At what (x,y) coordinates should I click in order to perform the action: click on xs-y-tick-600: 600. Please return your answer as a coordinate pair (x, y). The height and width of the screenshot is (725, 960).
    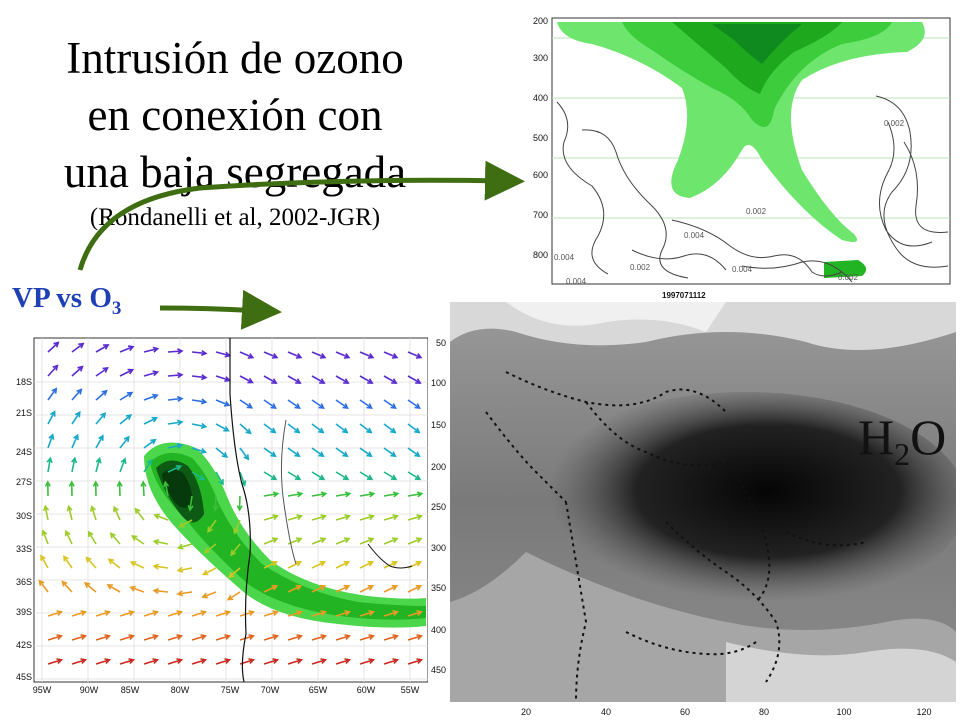
    Looking at the image, I should click on (540, 175).